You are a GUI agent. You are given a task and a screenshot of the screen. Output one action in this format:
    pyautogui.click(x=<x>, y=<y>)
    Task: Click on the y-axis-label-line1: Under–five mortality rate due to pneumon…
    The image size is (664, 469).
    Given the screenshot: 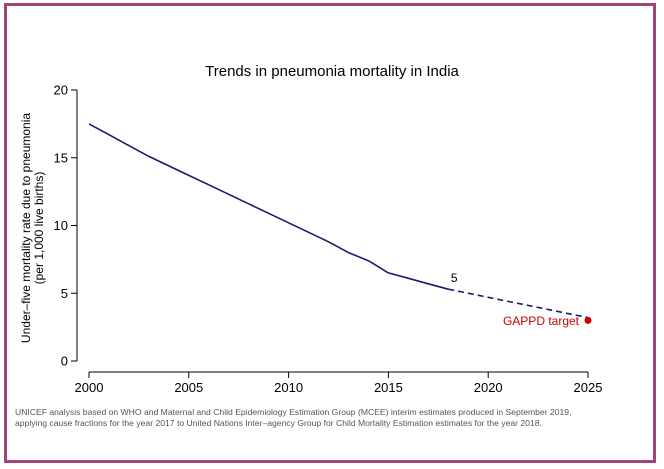 What is the action you would take?
    pyautogui.click(x=26, y=228)
    